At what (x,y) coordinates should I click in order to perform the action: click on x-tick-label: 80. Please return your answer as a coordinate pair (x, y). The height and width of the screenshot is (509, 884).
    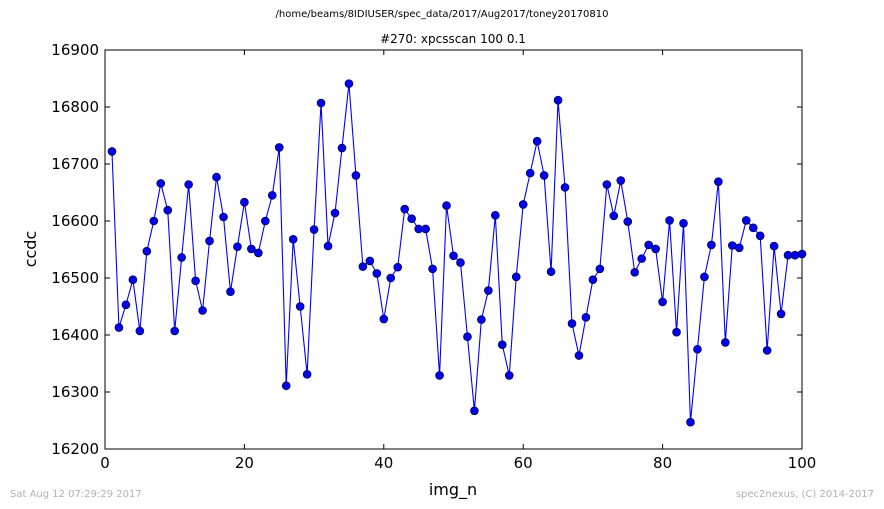
    Looking at the image, I should click on (662, 463).